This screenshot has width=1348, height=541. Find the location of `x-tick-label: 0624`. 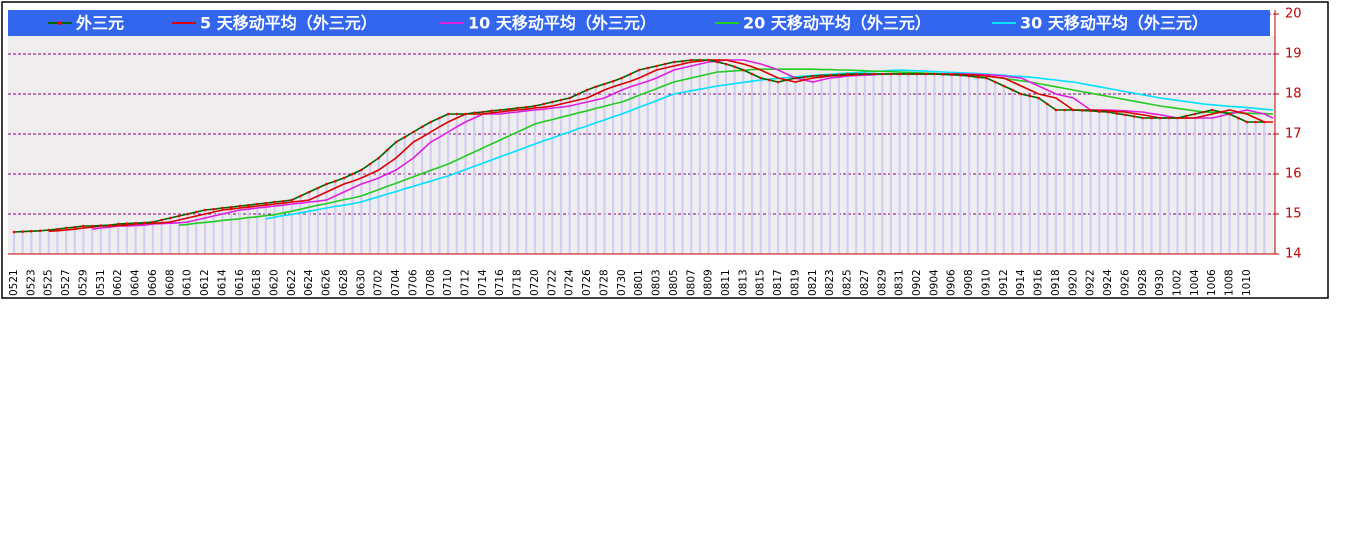

x-tick-label: 0624 is located at coordinates (309, 282).